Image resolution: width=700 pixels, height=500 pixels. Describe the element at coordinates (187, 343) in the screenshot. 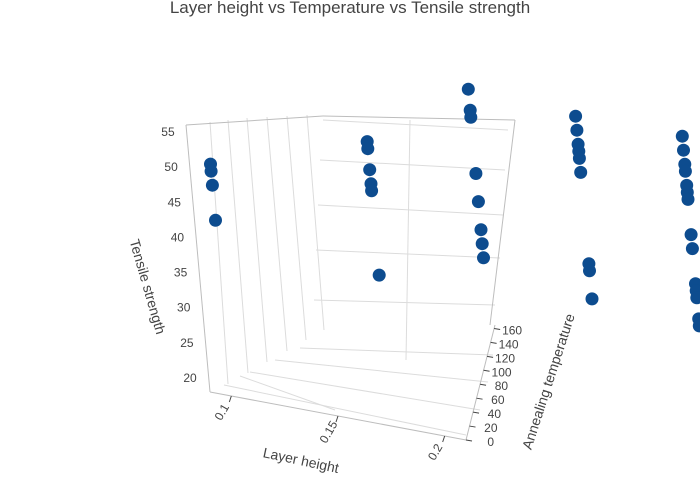

I see `z-tick-label: 25` at that location.